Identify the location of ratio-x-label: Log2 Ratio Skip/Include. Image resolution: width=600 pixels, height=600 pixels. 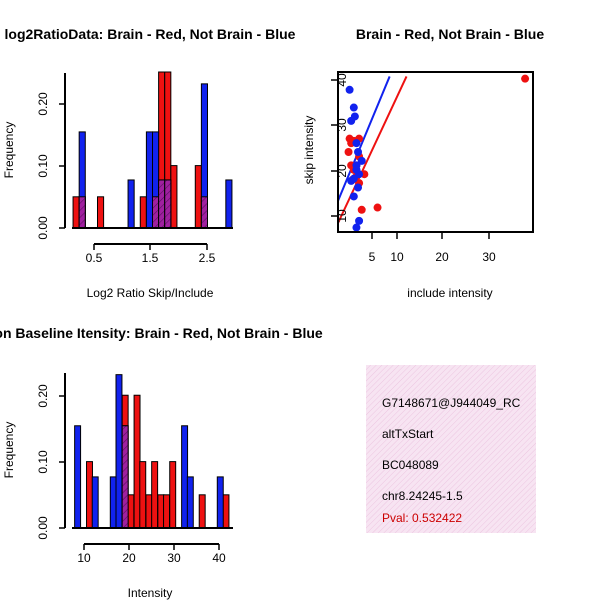
(150, 293).